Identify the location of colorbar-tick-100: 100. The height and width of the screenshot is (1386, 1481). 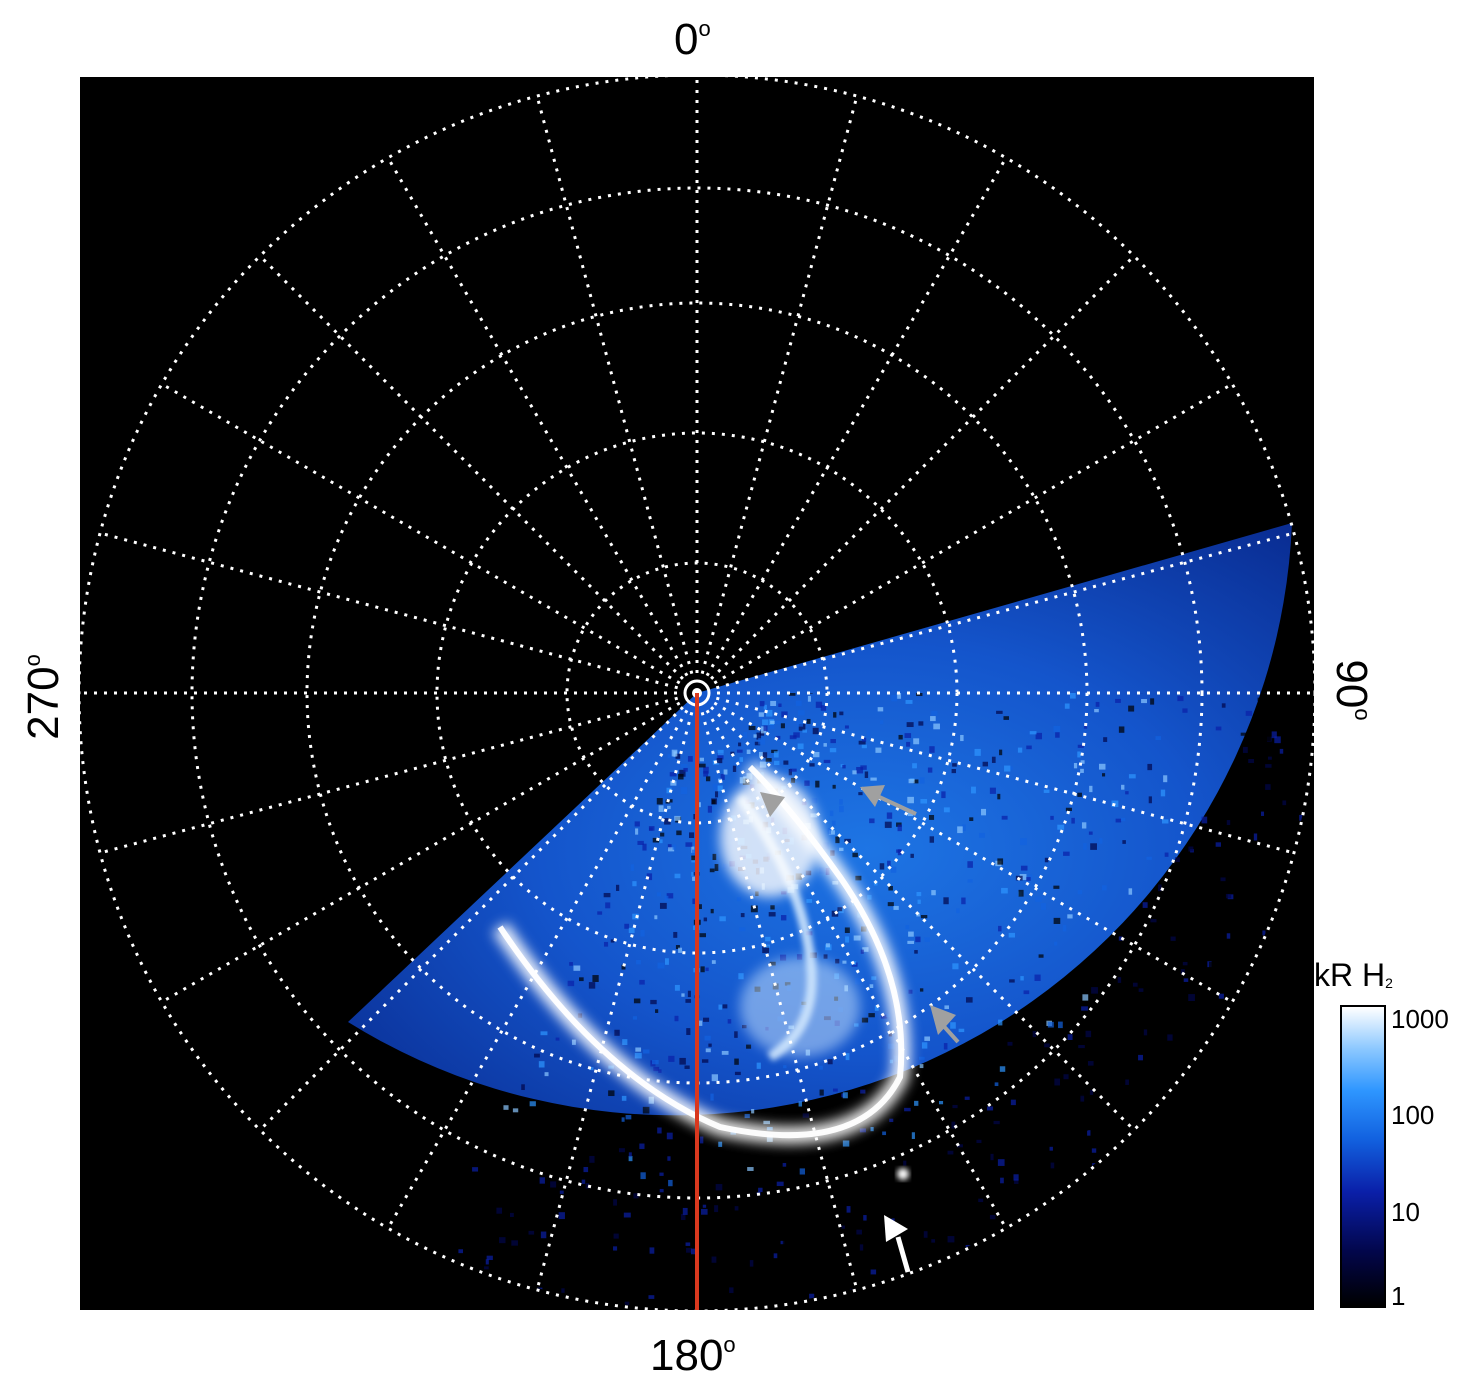
(1413, 1115).